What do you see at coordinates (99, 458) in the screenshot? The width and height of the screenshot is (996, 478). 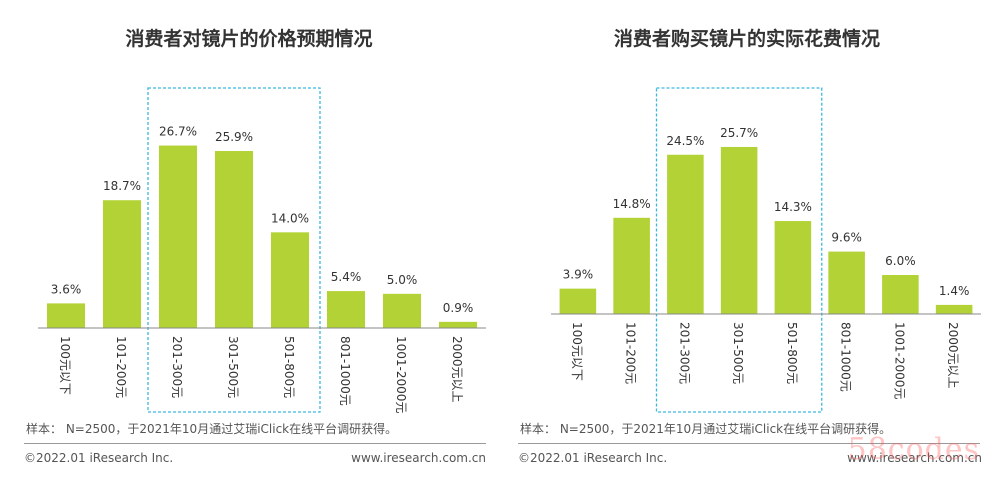 I see `left-footer-copyright: ©2022.01 iResearch Inc.` at bounding box center [99, 458].